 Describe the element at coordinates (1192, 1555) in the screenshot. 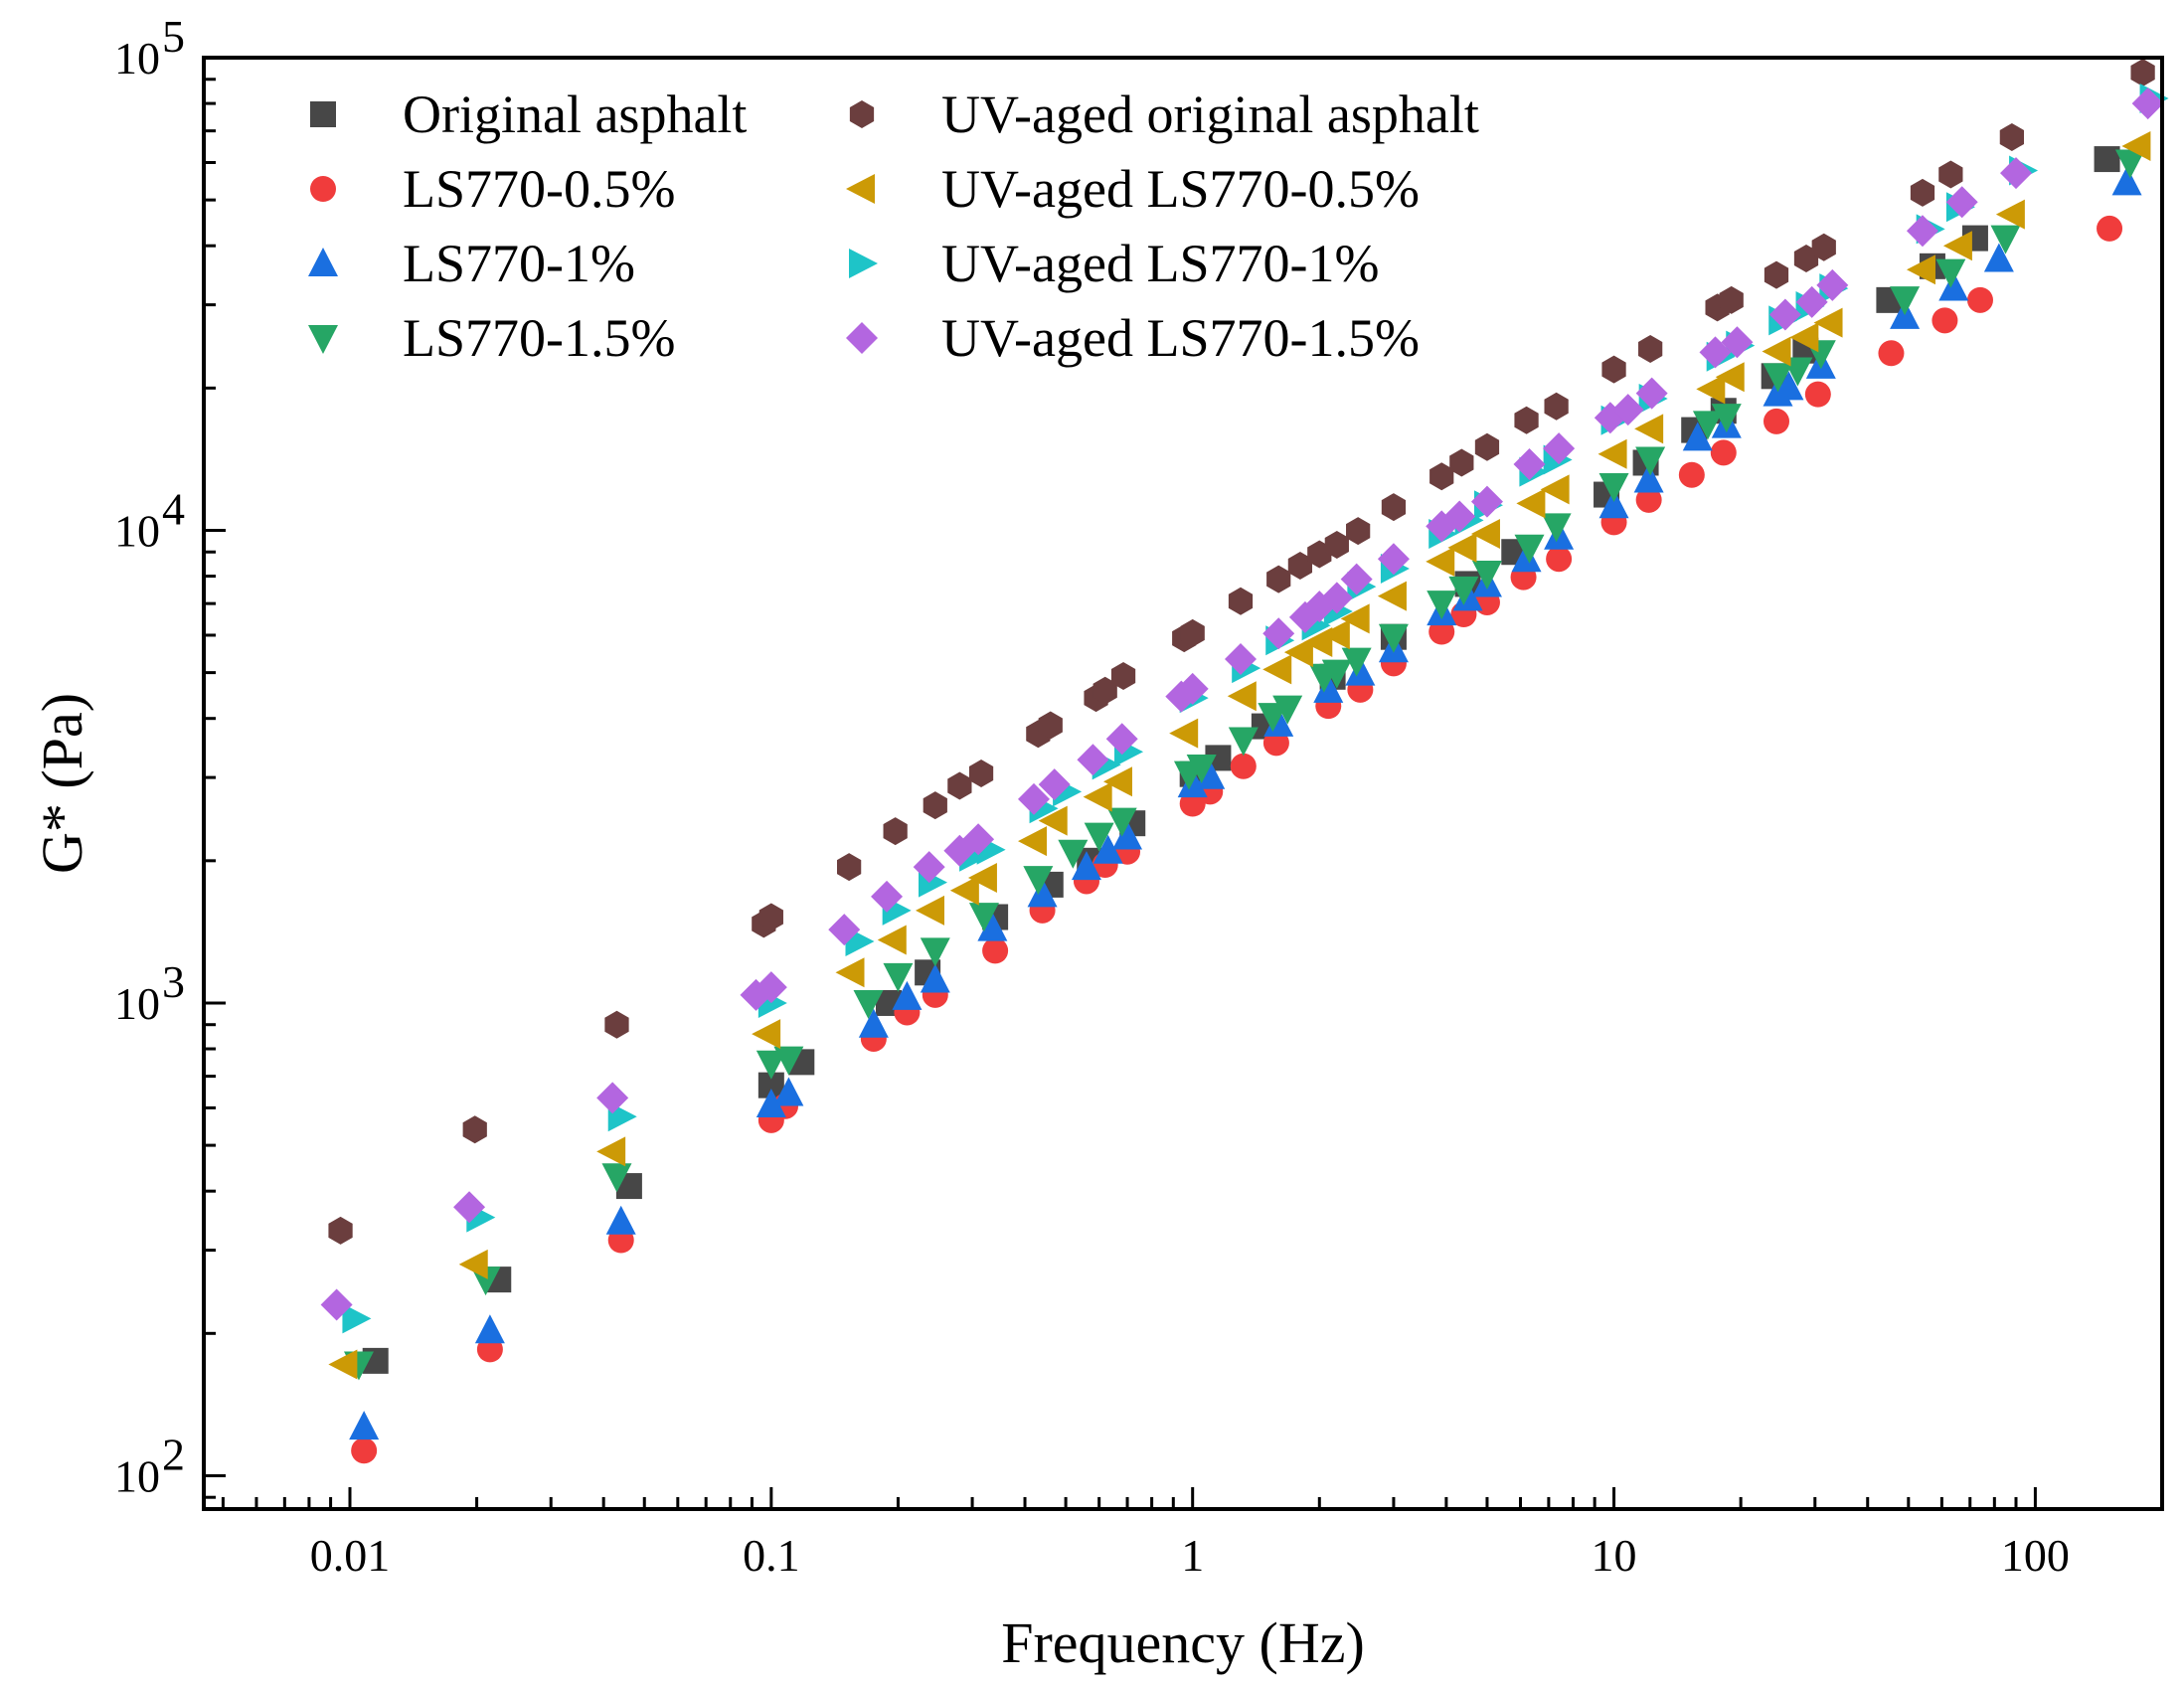

I see `x-tick-label: 1` at that location.